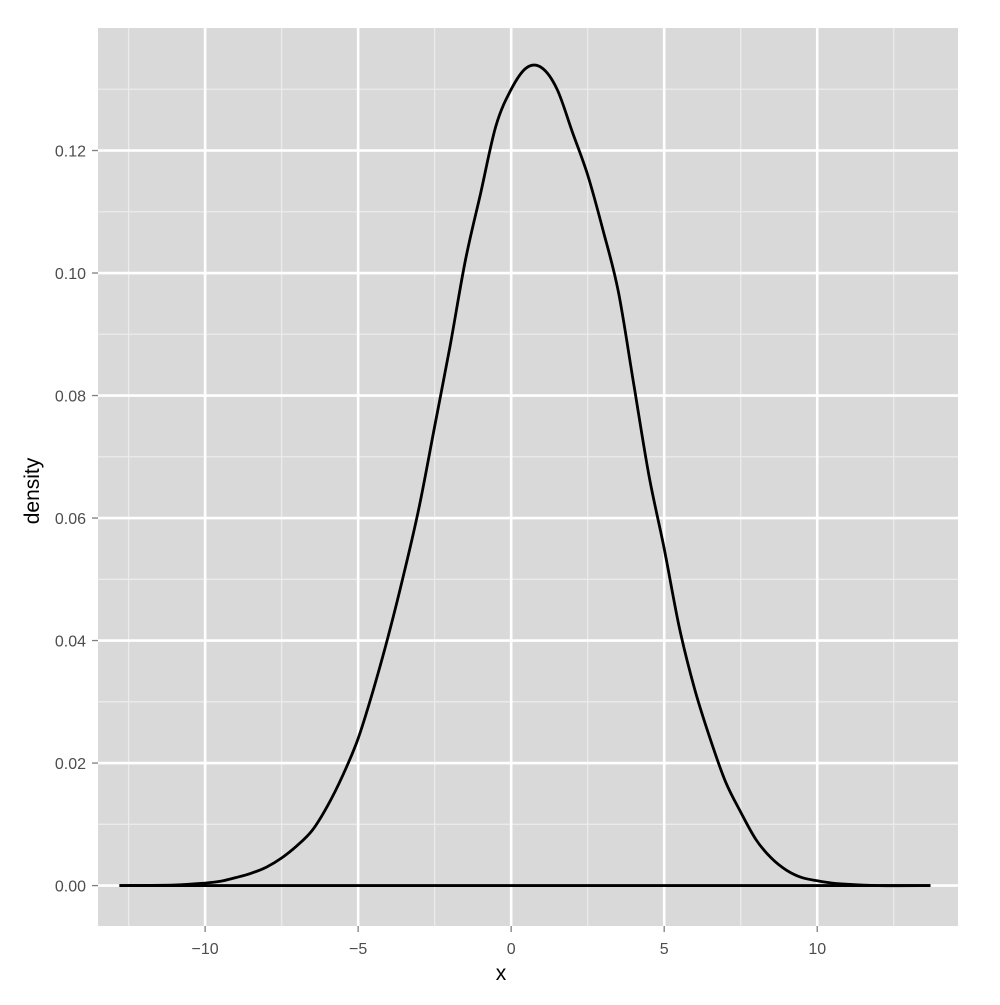 This screenshot has height=1005, width=1000. What do you see at coordinates (664, 949) in the screenshot?
I see `x-tick-label: 5` at bounding box center [664, 949].